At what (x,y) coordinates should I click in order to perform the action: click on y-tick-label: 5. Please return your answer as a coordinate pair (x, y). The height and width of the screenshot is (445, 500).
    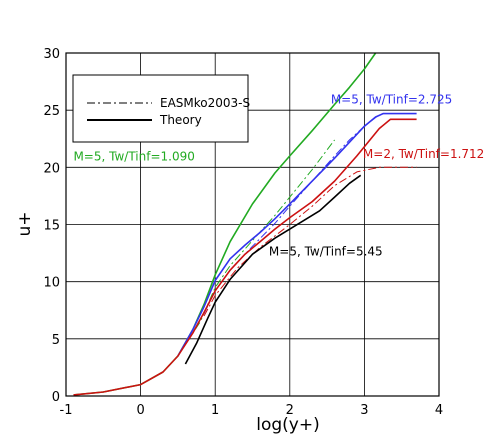
    Looking at the image, I should click on (56, 340).